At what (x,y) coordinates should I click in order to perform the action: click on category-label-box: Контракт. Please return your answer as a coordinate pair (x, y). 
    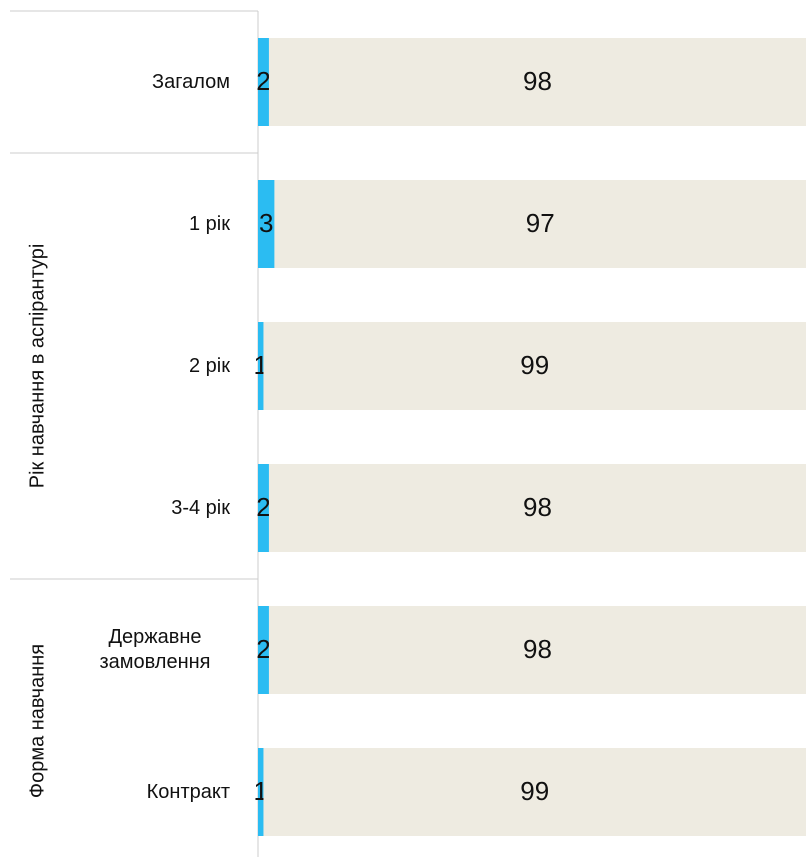
    Looking at the image, I should click on (188, 792).